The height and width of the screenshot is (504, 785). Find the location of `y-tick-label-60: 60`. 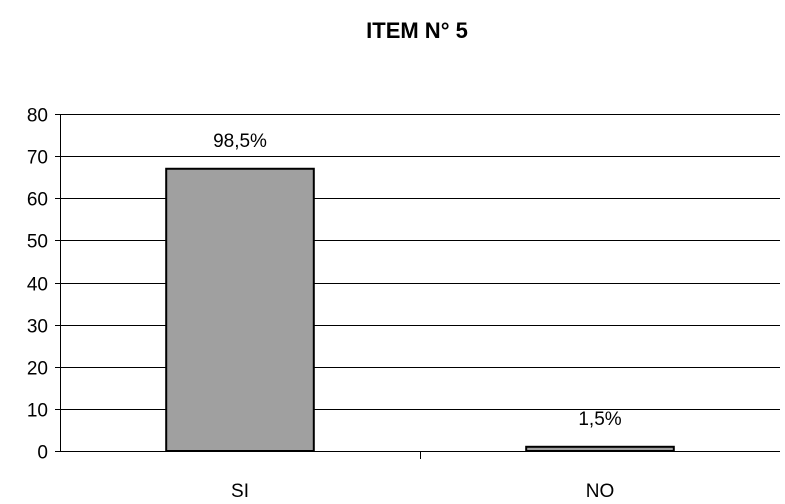

y-tick-label-60: 60 is located at coordinates (37, 200).